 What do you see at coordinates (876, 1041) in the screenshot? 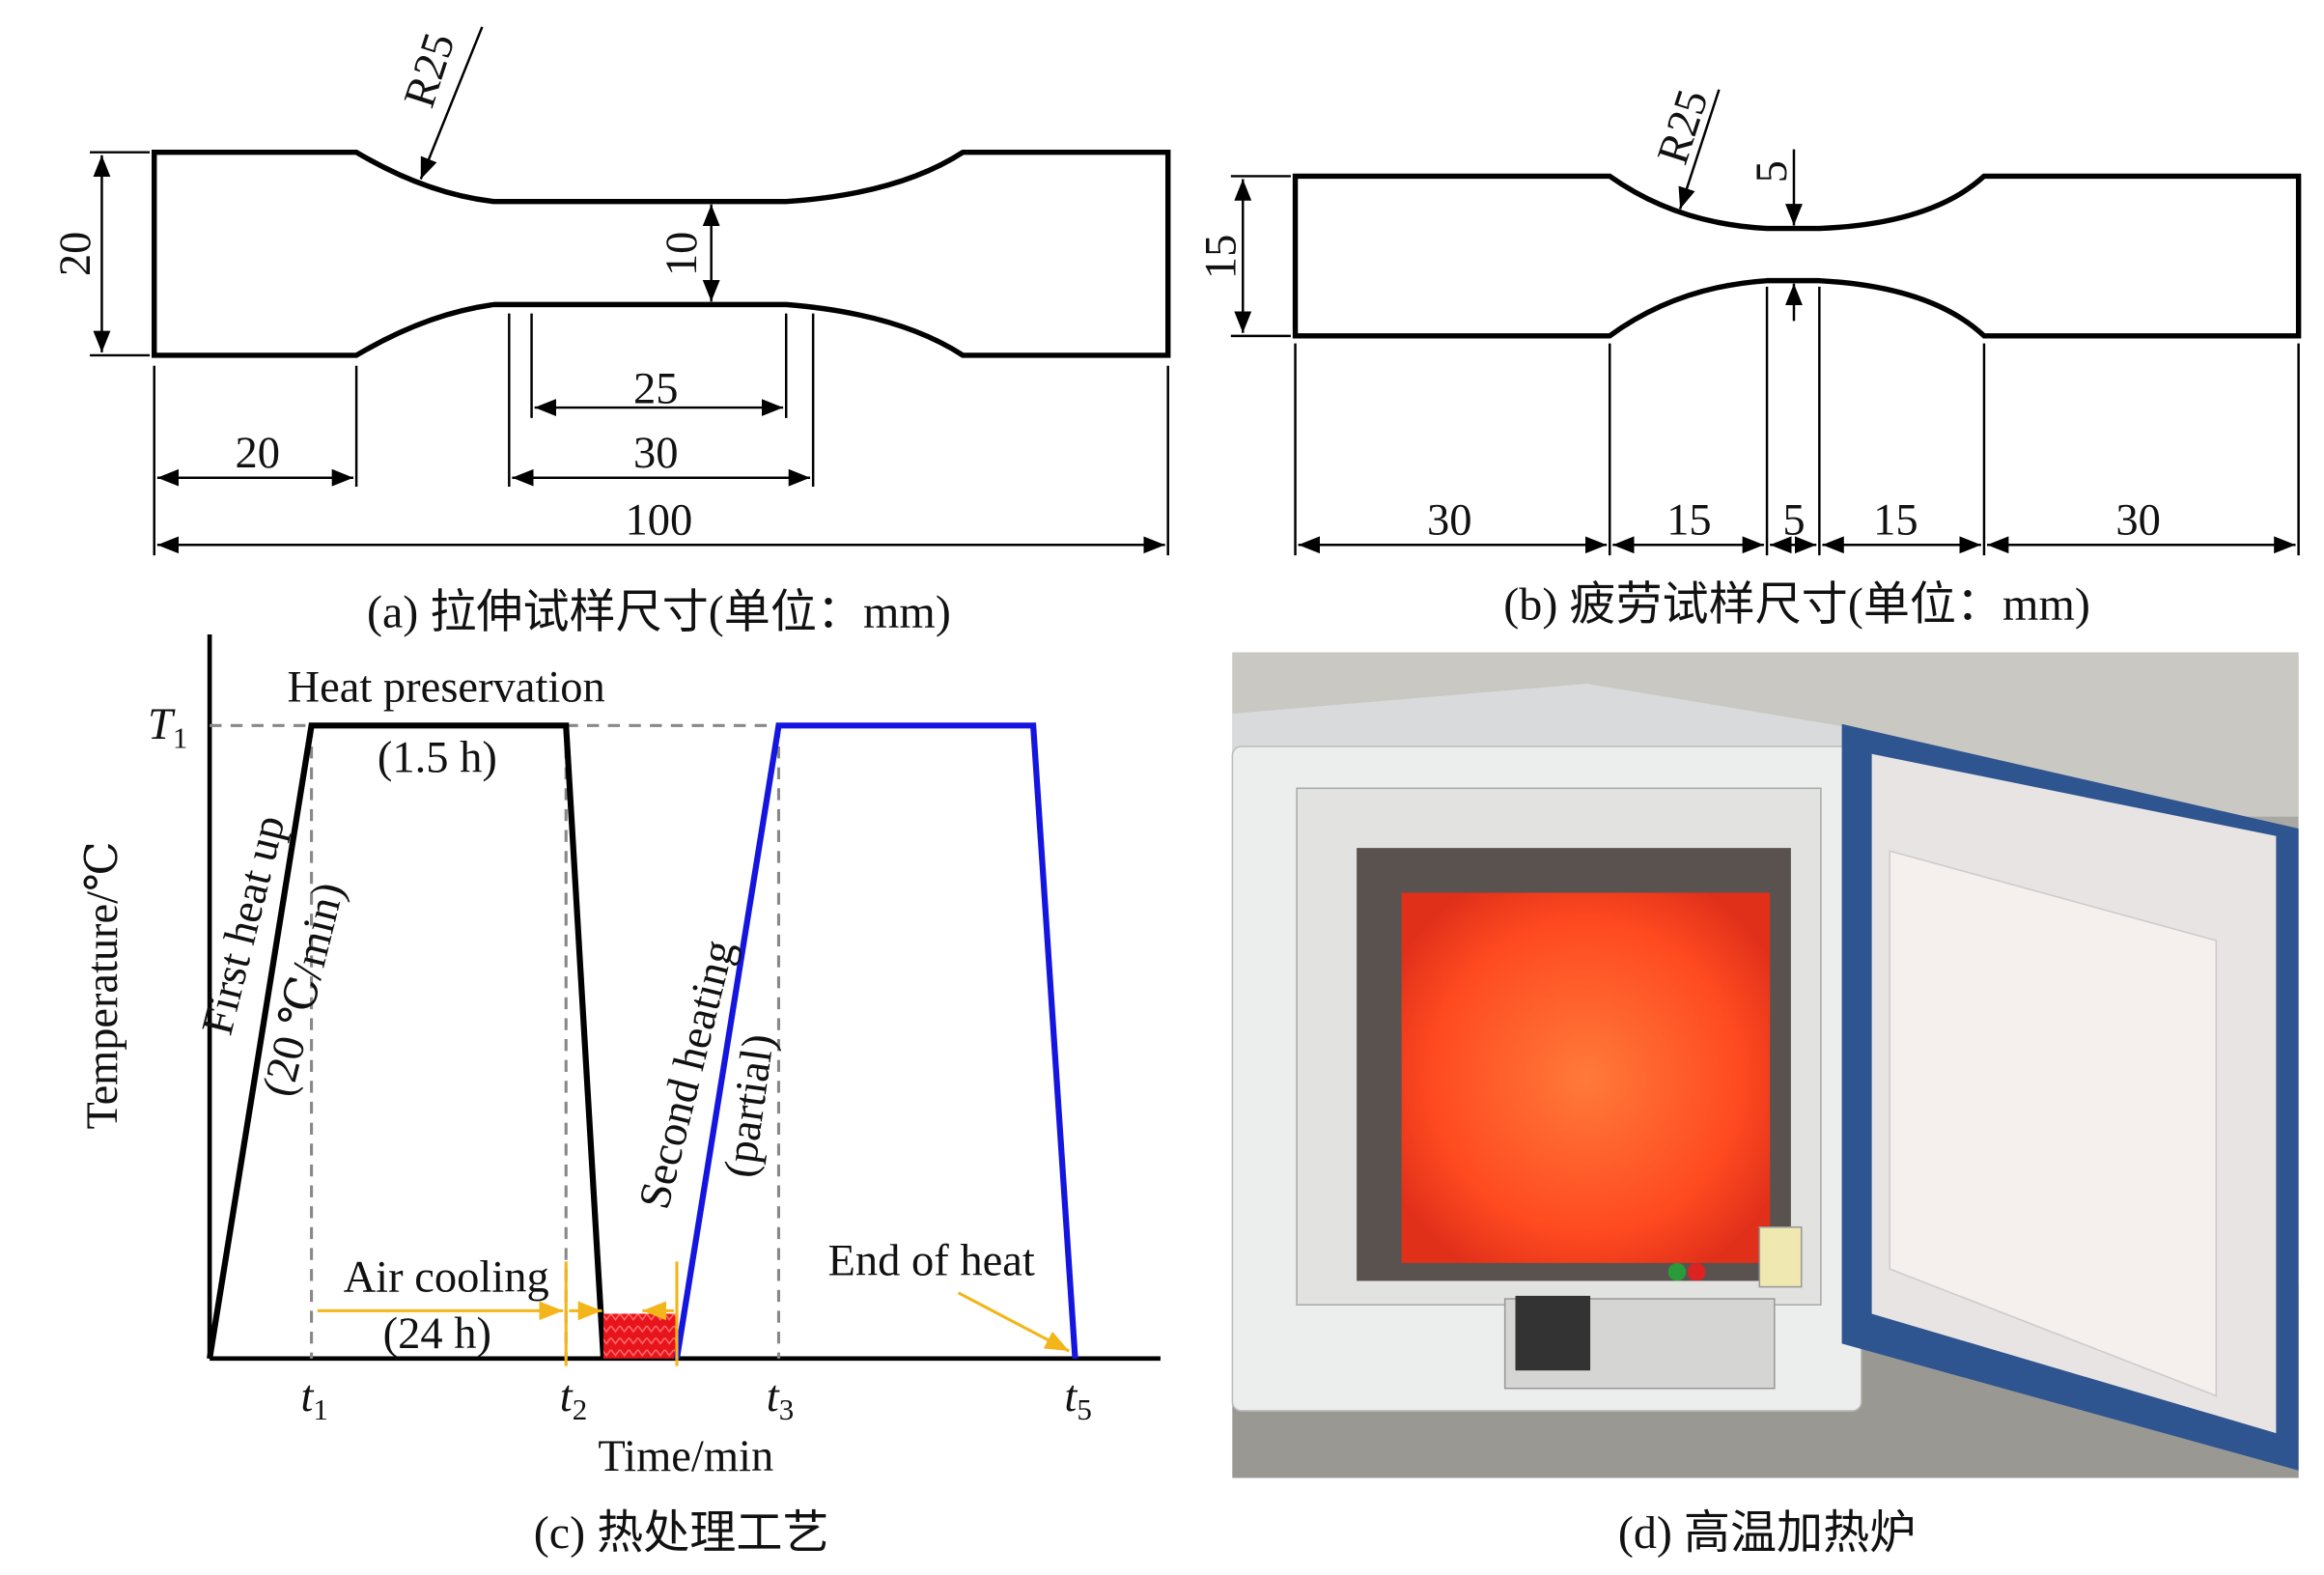
I see `second-cycle` at bounding box center [876, 1041].